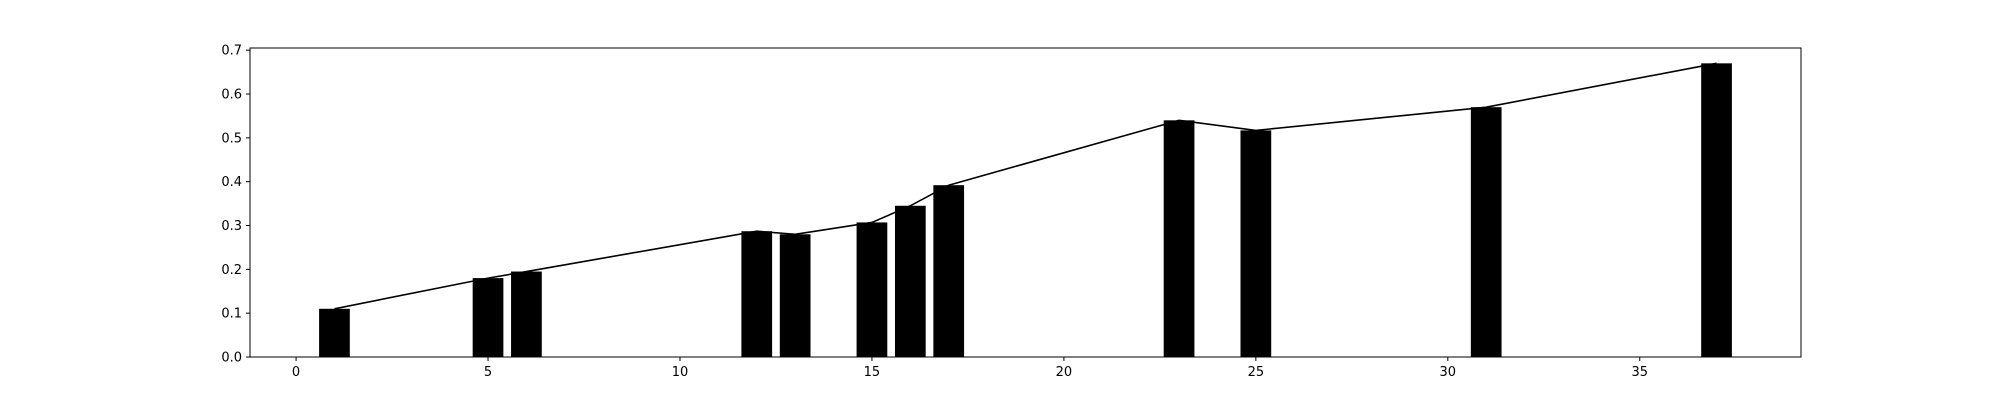 Image resolution: width=2000 pixels, height=405 pixels. I want to click on y-axis-ticks: 0.0 0.1 0.2 0.3 0.4 0.5 0.6 0.7, so click(235, 205).